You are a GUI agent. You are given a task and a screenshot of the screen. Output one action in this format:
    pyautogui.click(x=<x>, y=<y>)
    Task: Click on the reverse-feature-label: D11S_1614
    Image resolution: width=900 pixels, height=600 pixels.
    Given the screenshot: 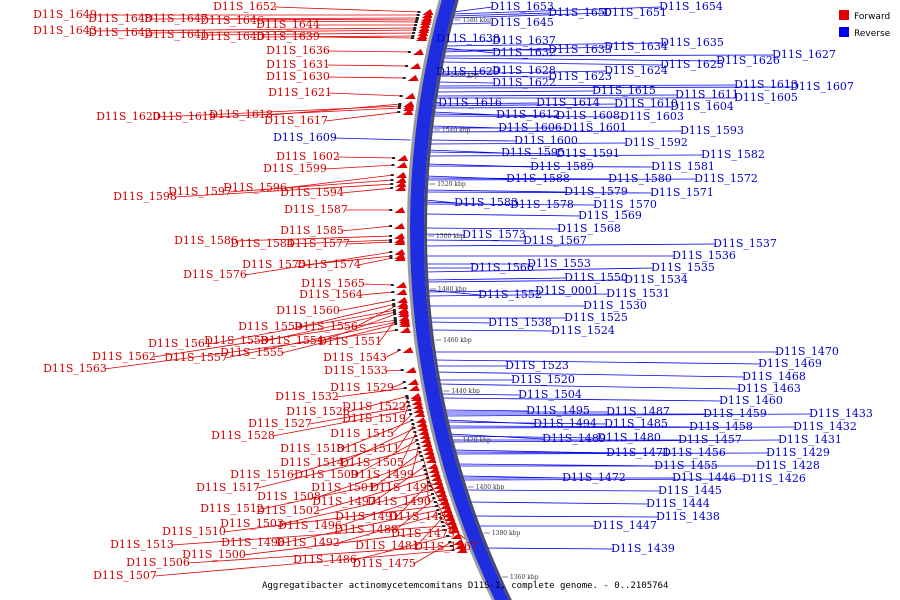 What is the action you would take?
    pyautogui.click(x=568, y=102)
    